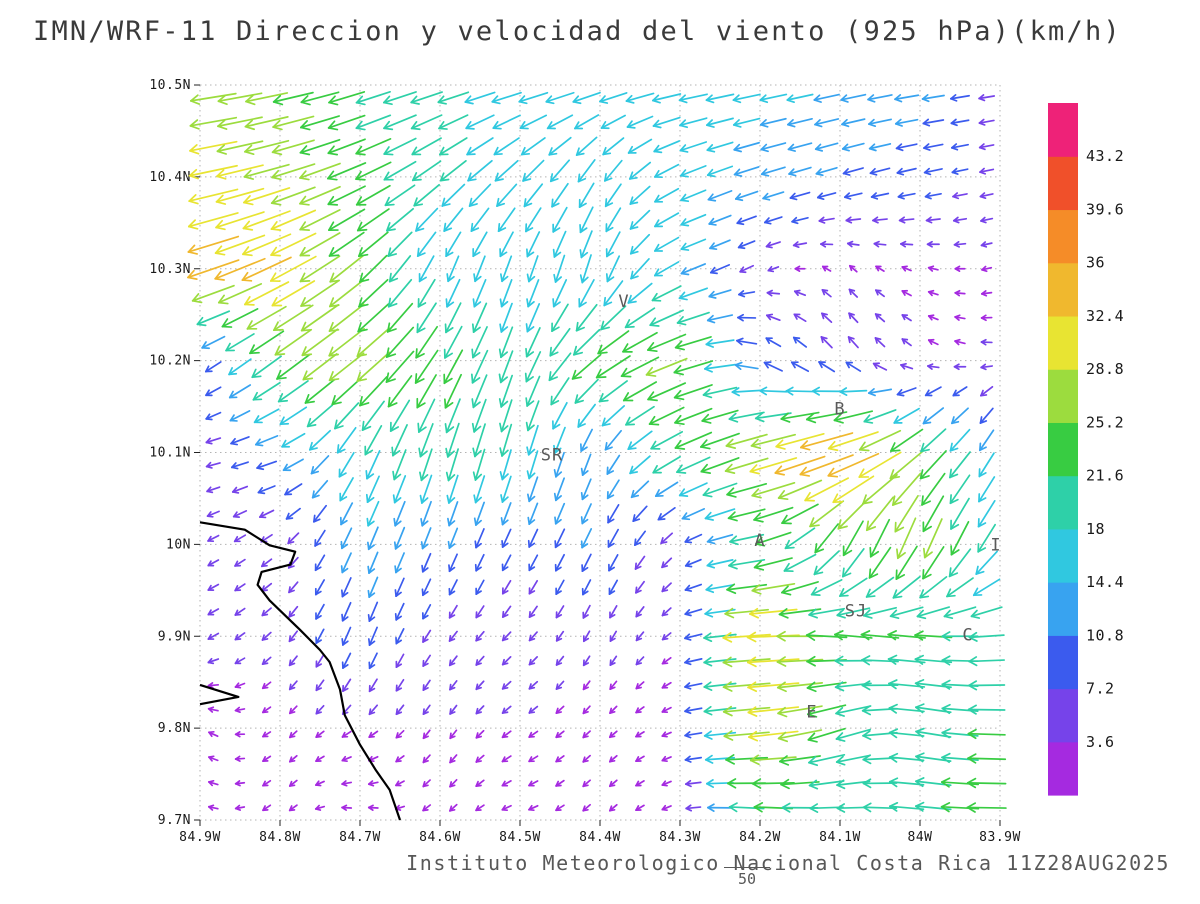  I want to click on colorbar-label: 25.2, so click(1105, 422).